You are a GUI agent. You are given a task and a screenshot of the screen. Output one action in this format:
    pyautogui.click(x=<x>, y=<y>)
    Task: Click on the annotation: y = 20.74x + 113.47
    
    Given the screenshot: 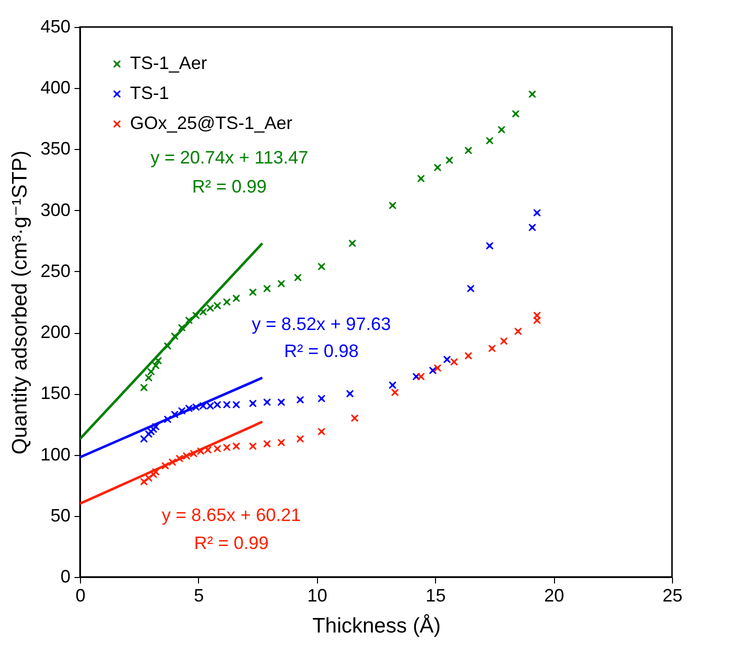 What is the action you would take?
    pyautogui.click(x=229, y=157)
    